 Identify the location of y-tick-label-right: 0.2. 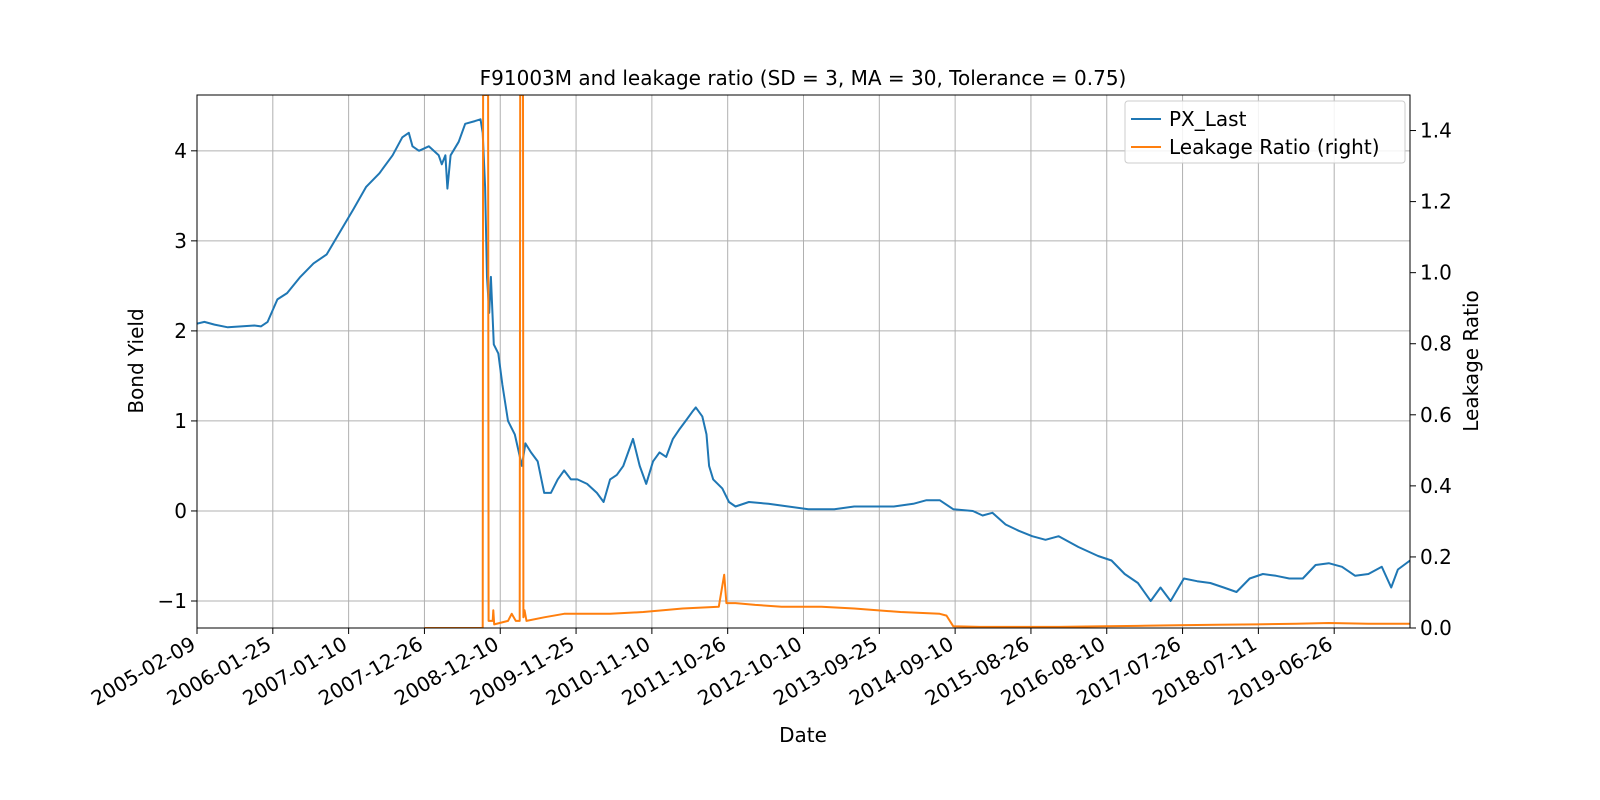
(1436, 557).